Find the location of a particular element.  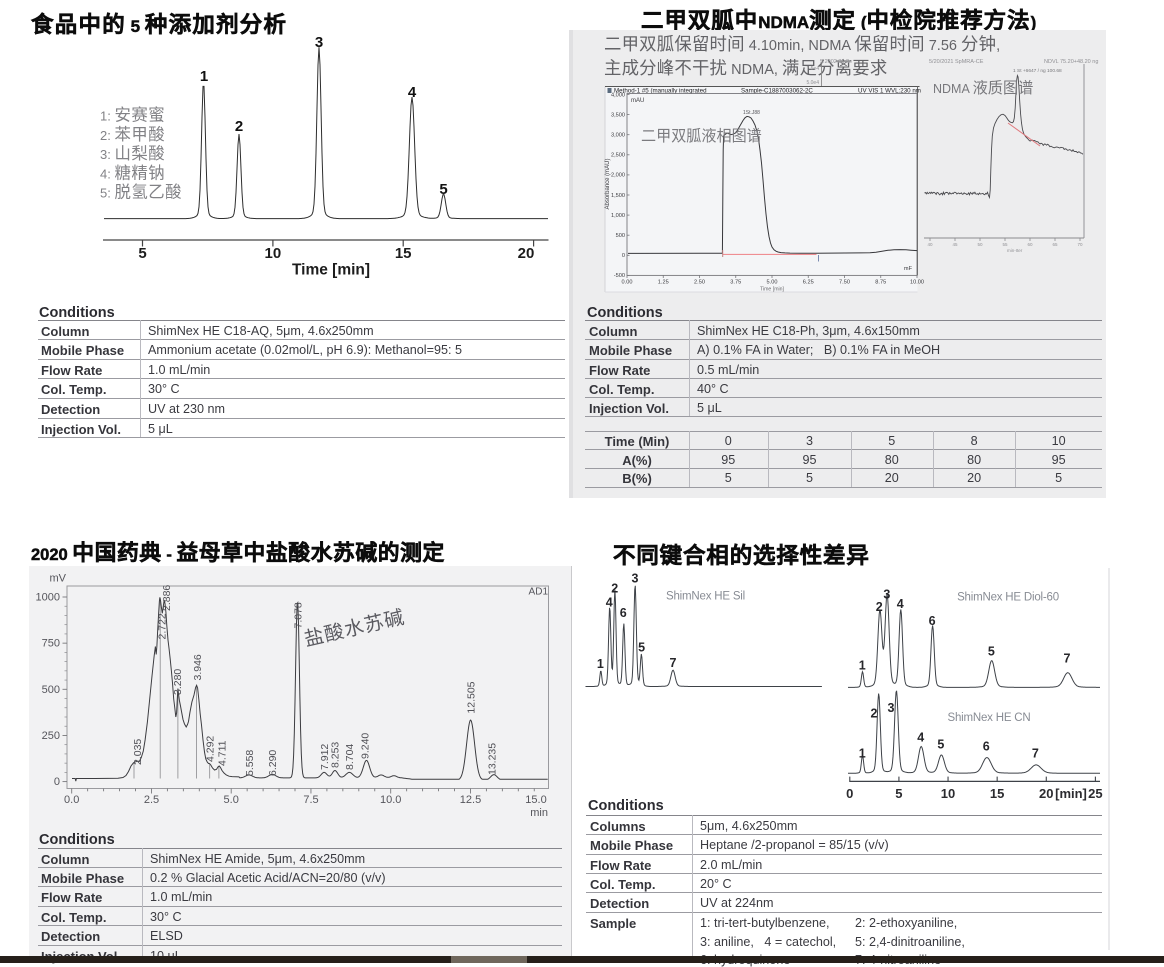

svg-text: -500 is located at coordinates (619, 276).